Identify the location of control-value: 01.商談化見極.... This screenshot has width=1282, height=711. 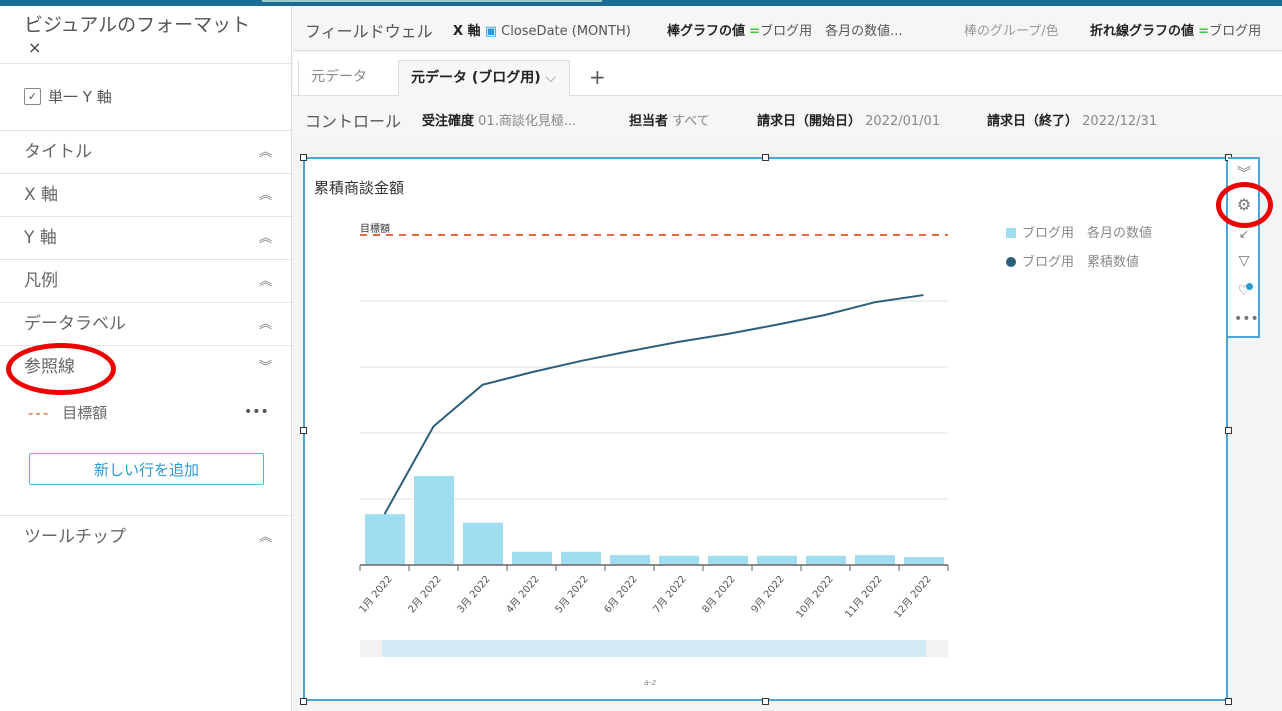
(527, 121).